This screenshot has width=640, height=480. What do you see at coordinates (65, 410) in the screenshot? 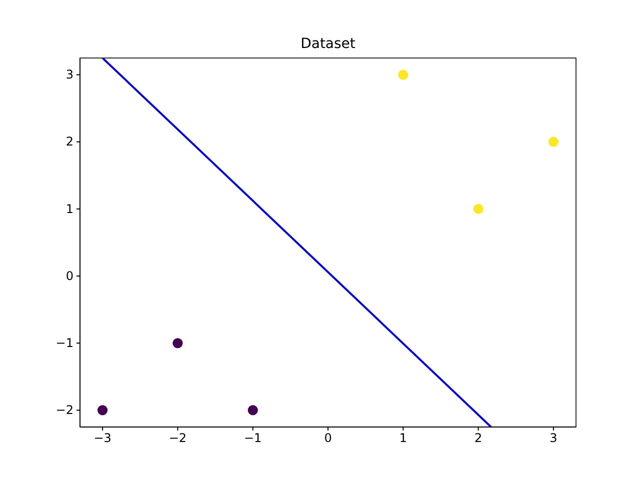
I see `y-tick-label: −2` at bounding box center [65, 410].